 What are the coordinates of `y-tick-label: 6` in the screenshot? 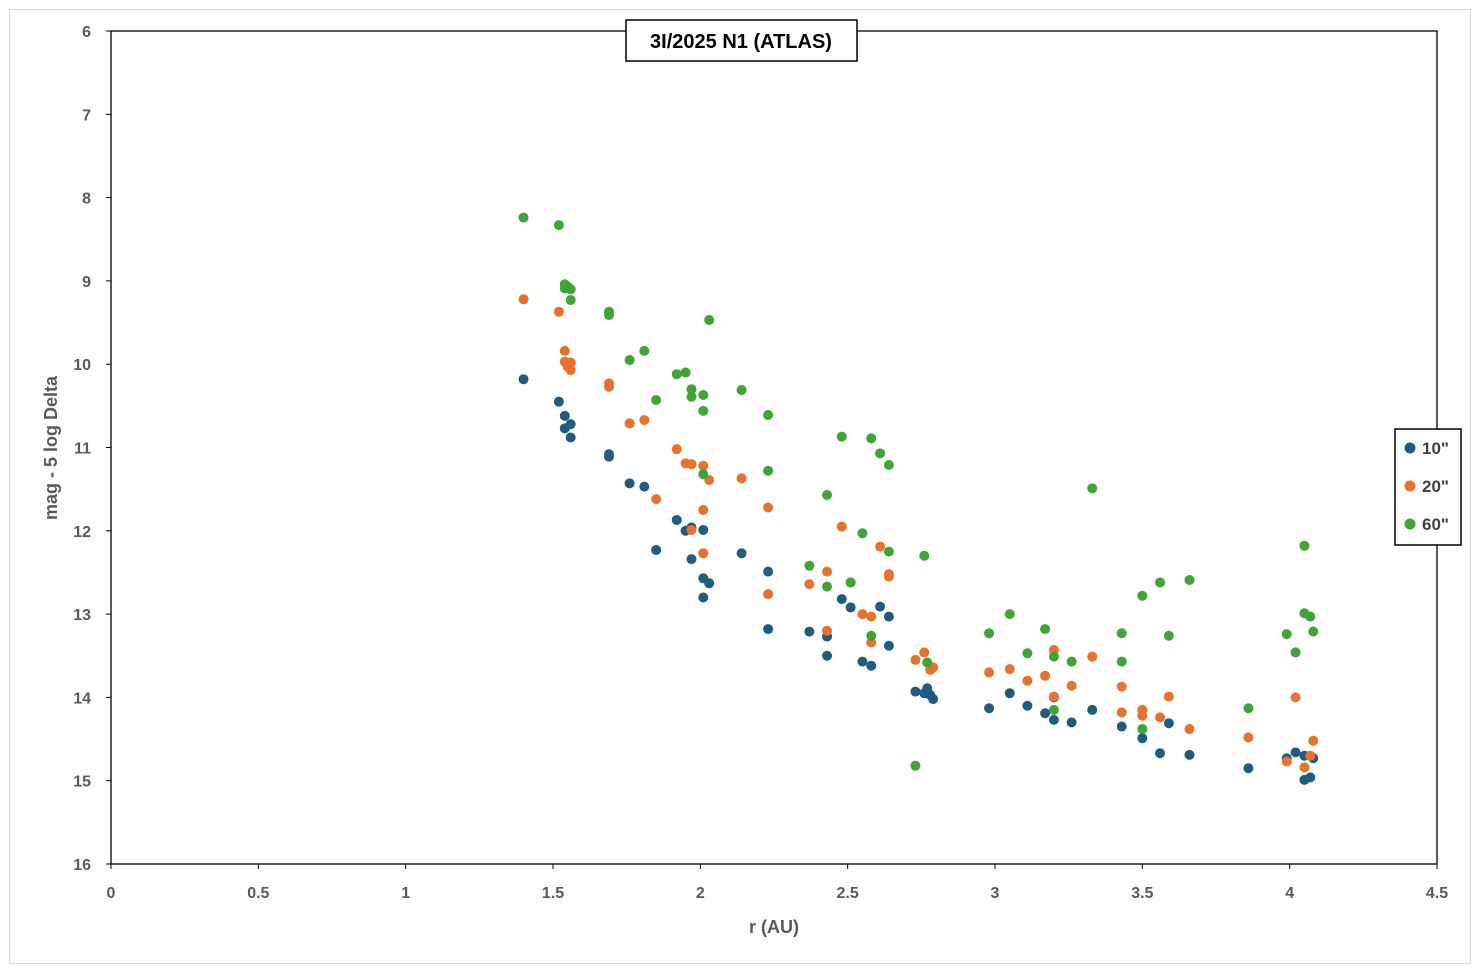 It's located at (86, 32).